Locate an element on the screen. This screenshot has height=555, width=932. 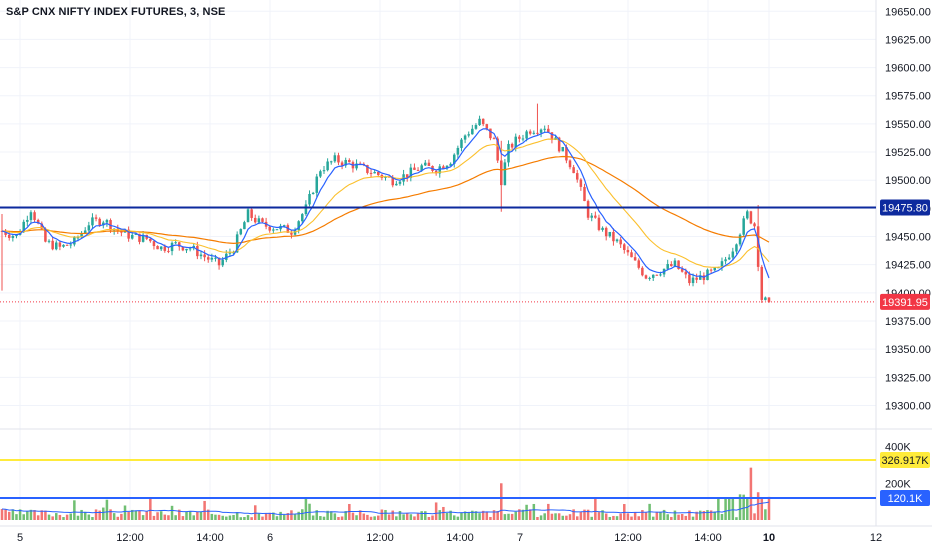
volume-level-label-low: 120.1K is located at coordinates (905, 497).